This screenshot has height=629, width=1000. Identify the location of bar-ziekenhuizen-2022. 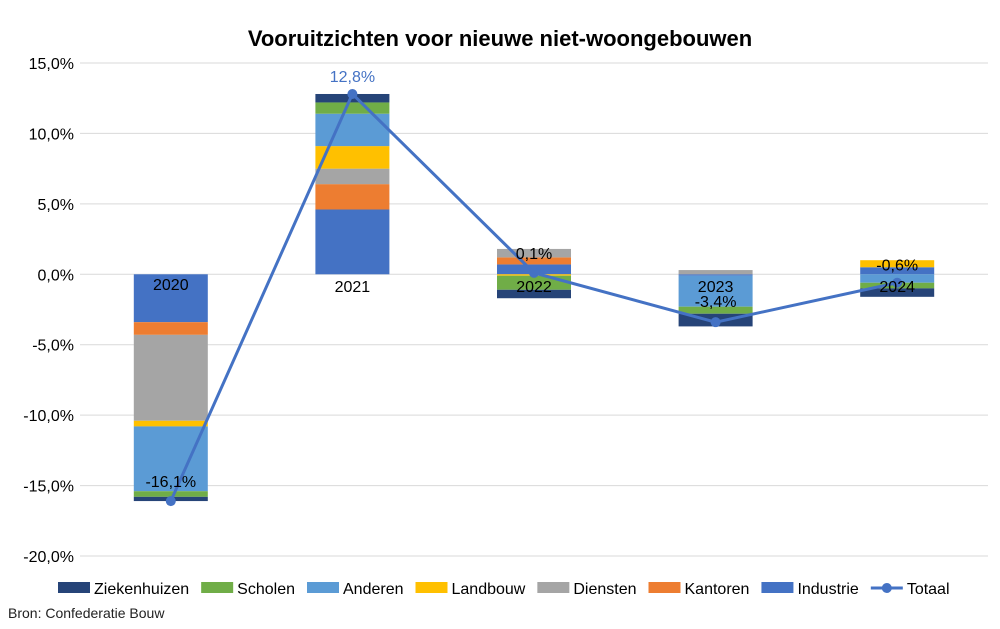
(534, 294).